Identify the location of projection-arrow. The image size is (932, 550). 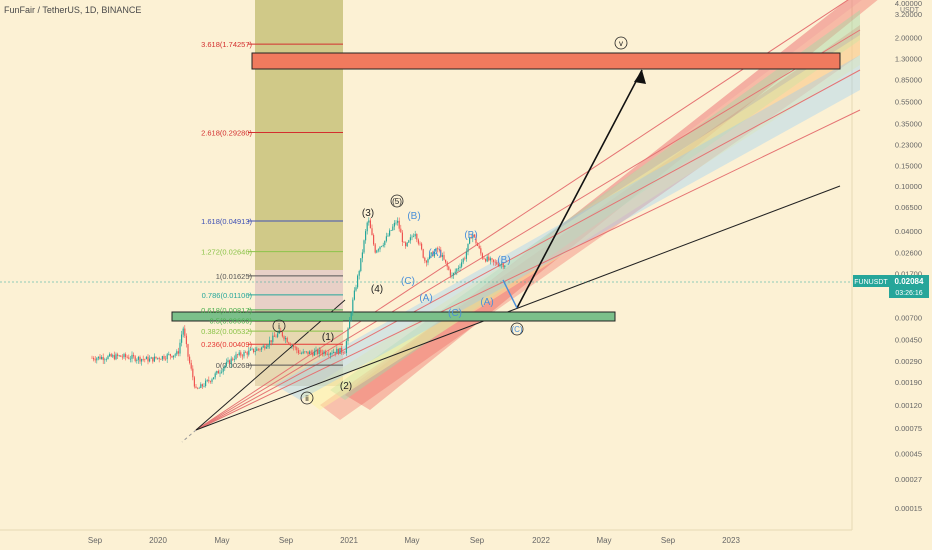
(579, 189).